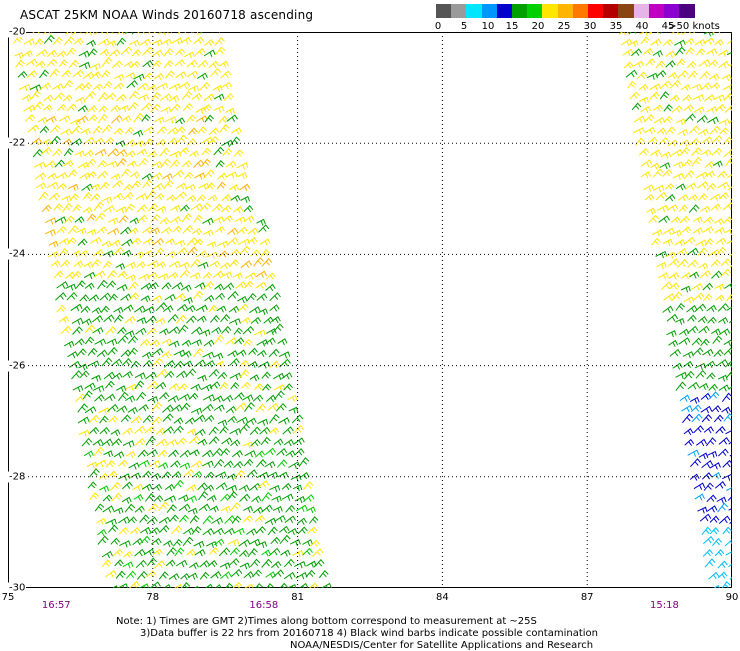  What do you see at coordinates (538, 26) in the screenshot?
I see `legend-tick-label: 20` at bounding box center [538, 26].